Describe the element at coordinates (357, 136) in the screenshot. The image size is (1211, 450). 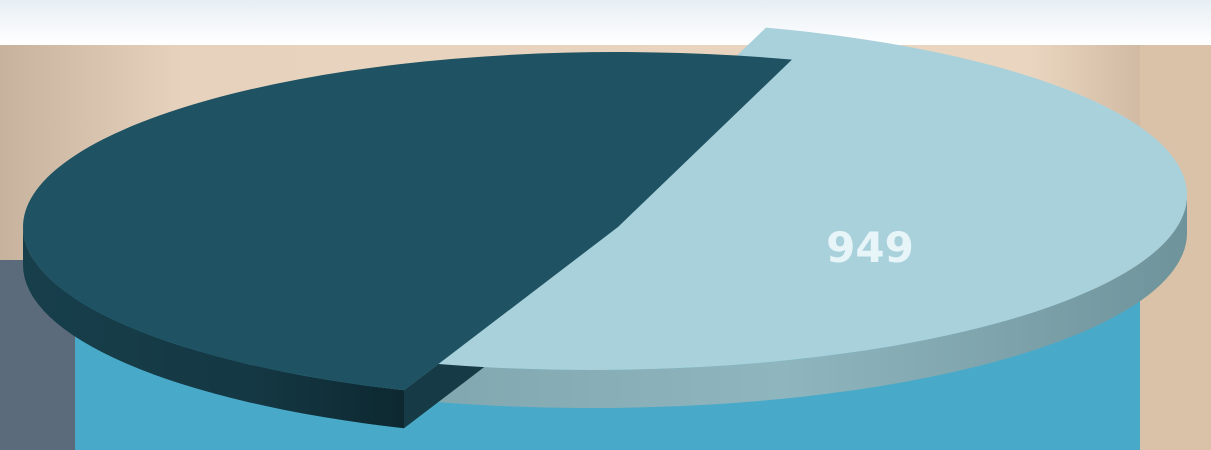
I see `pie-slice-label-1: 993` at that location.